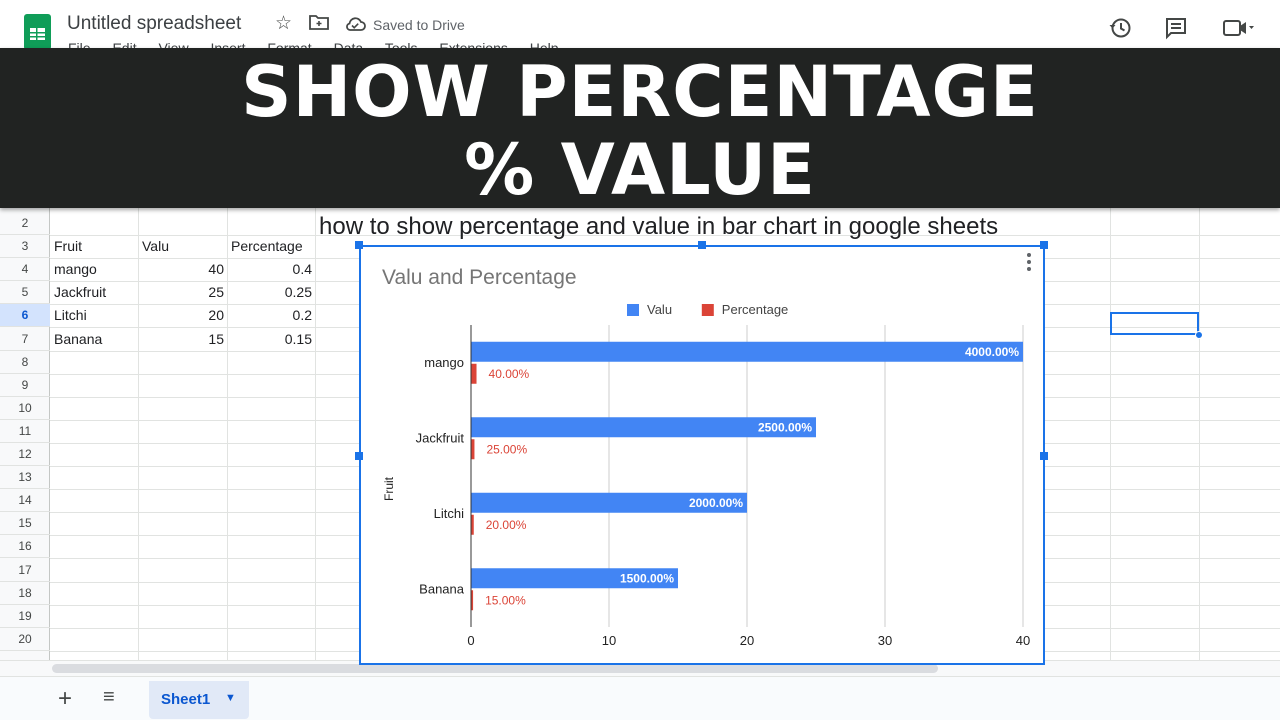  I want to click on comment-icon, so click(1176, 31).